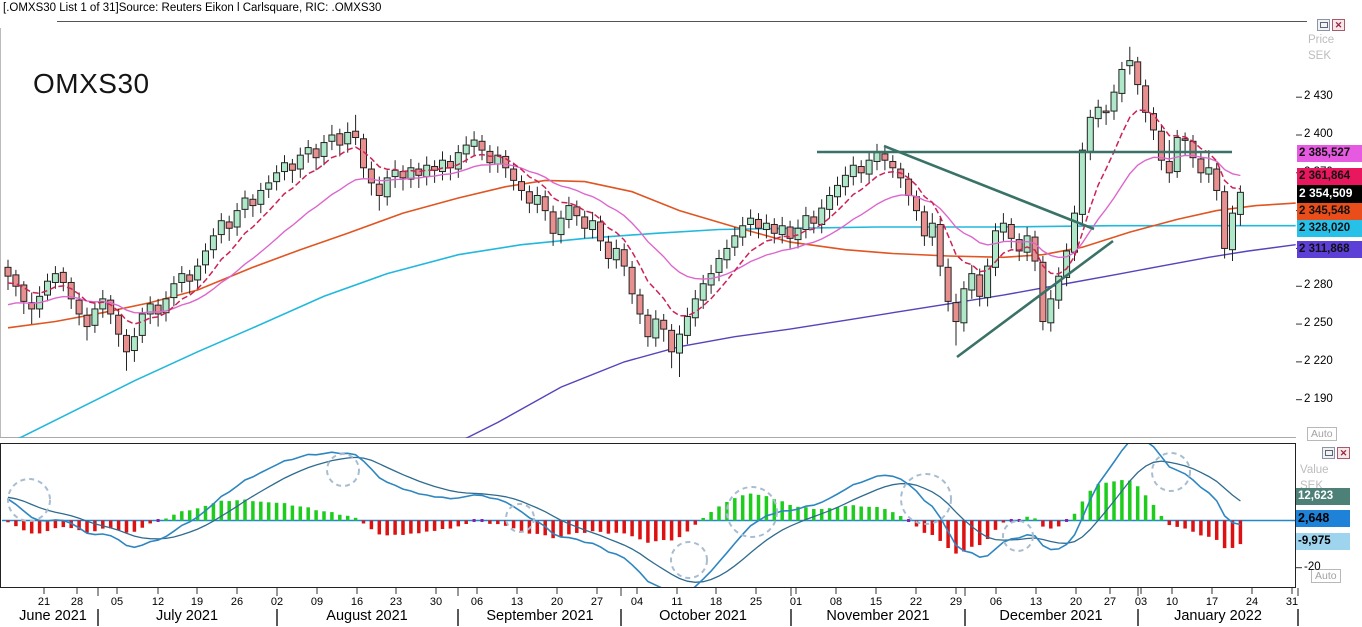 The width and height of the screenshot is (1362, 627). What do you see at coordinates (1218, 616) in the screenshot?
I see `x-axis-month-label: January 2022` at bounding box center [1218, 616].